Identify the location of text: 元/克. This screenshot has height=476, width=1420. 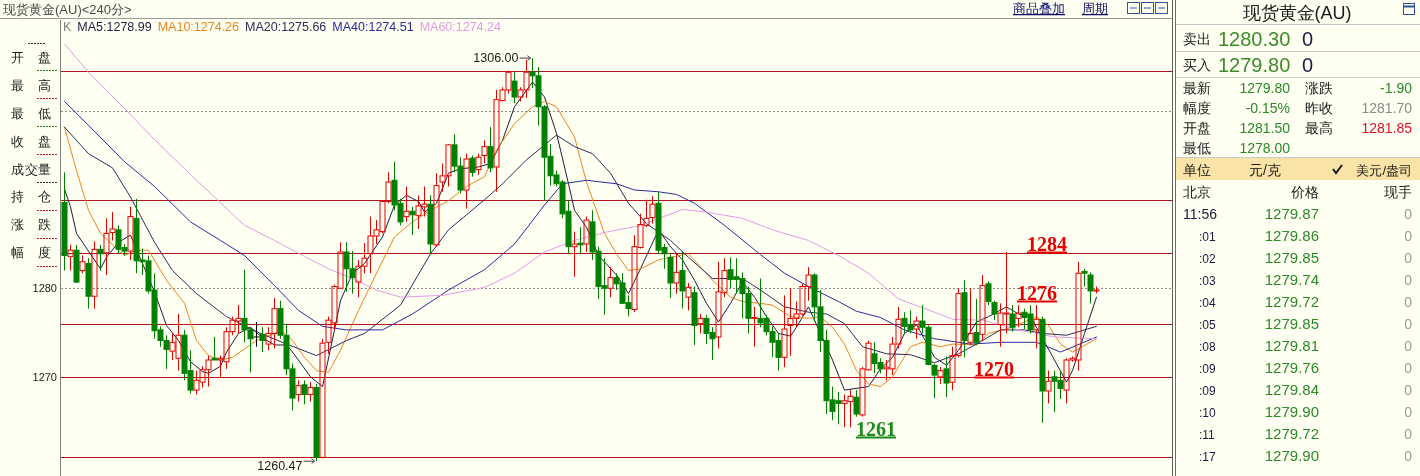
(1265, 170).